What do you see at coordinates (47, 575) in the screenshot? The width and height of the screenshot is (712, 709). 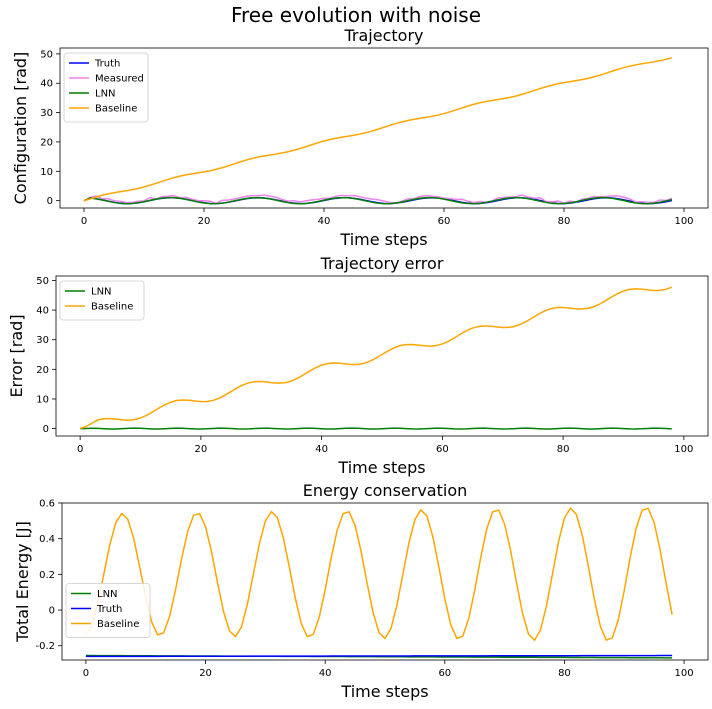 I see `y-tick-label: 0.2` at bounding box center [47, 575].